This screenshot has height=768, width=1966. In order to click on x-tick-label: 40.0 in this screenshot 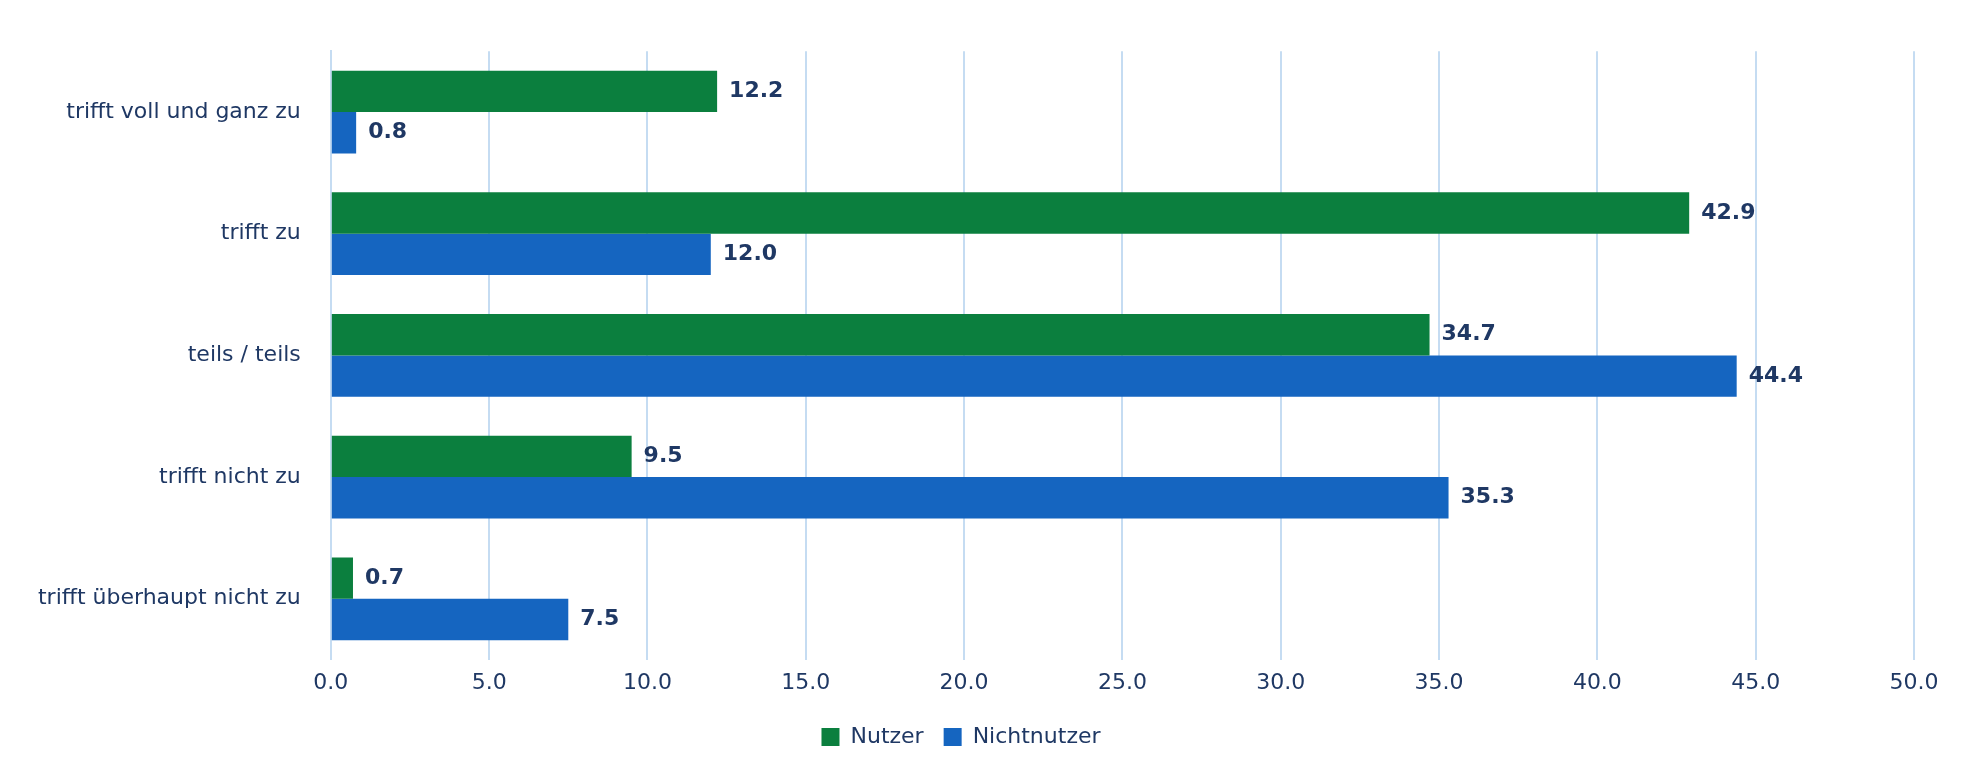, I will do `click(1597, 681)`.